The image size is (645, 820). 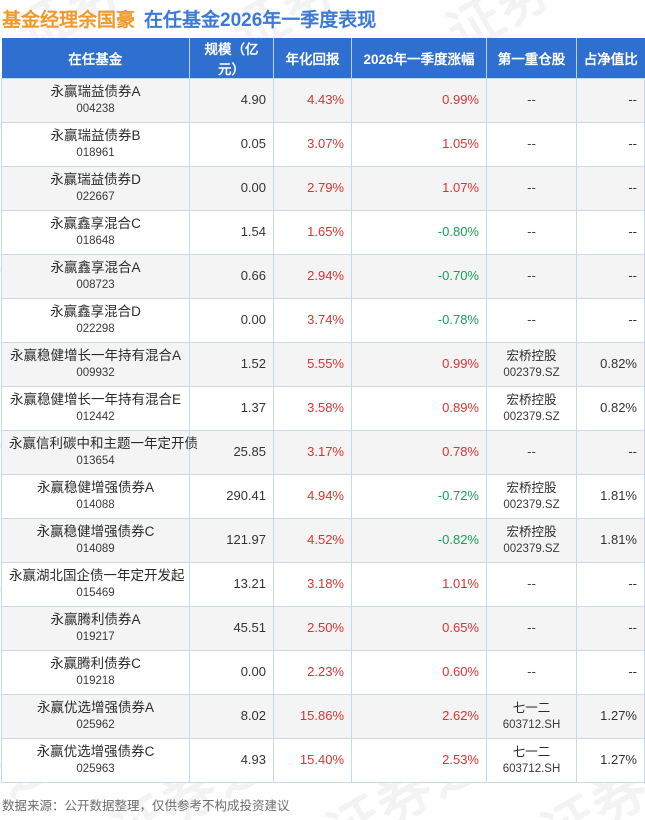 What do you see at coordinates (531, 504) in the screenshot?
I see `top-holding-code: 002379.SZ` at bounding box center [531, 504].